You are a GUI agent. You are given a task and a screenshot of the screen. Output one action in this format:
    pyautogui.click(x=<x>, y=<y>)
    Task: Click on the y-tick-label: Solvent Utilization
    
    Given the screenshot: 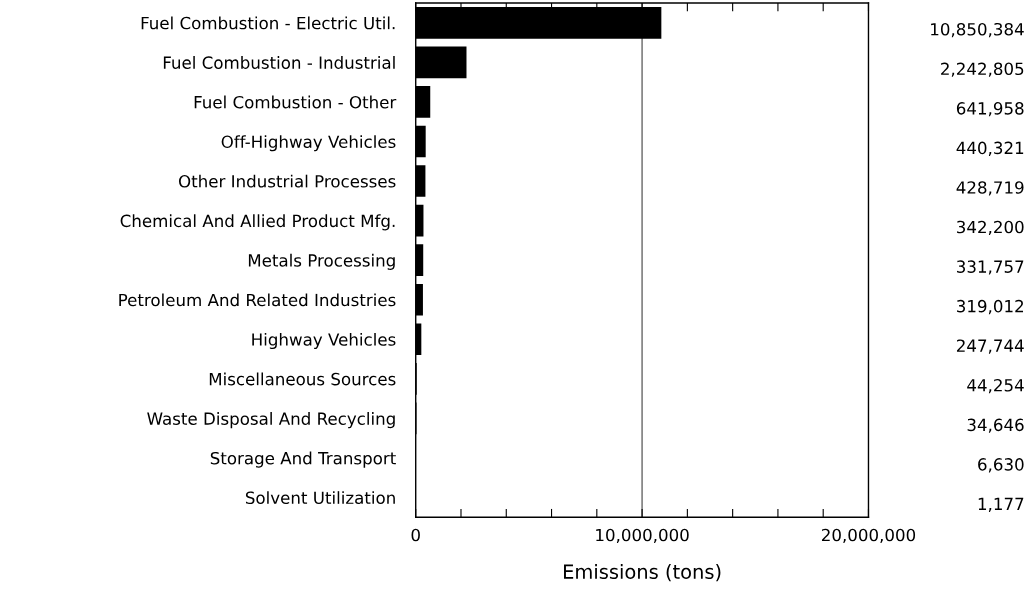 What is the action you would take?
    pyautogui.click(x=320, y=498)
    